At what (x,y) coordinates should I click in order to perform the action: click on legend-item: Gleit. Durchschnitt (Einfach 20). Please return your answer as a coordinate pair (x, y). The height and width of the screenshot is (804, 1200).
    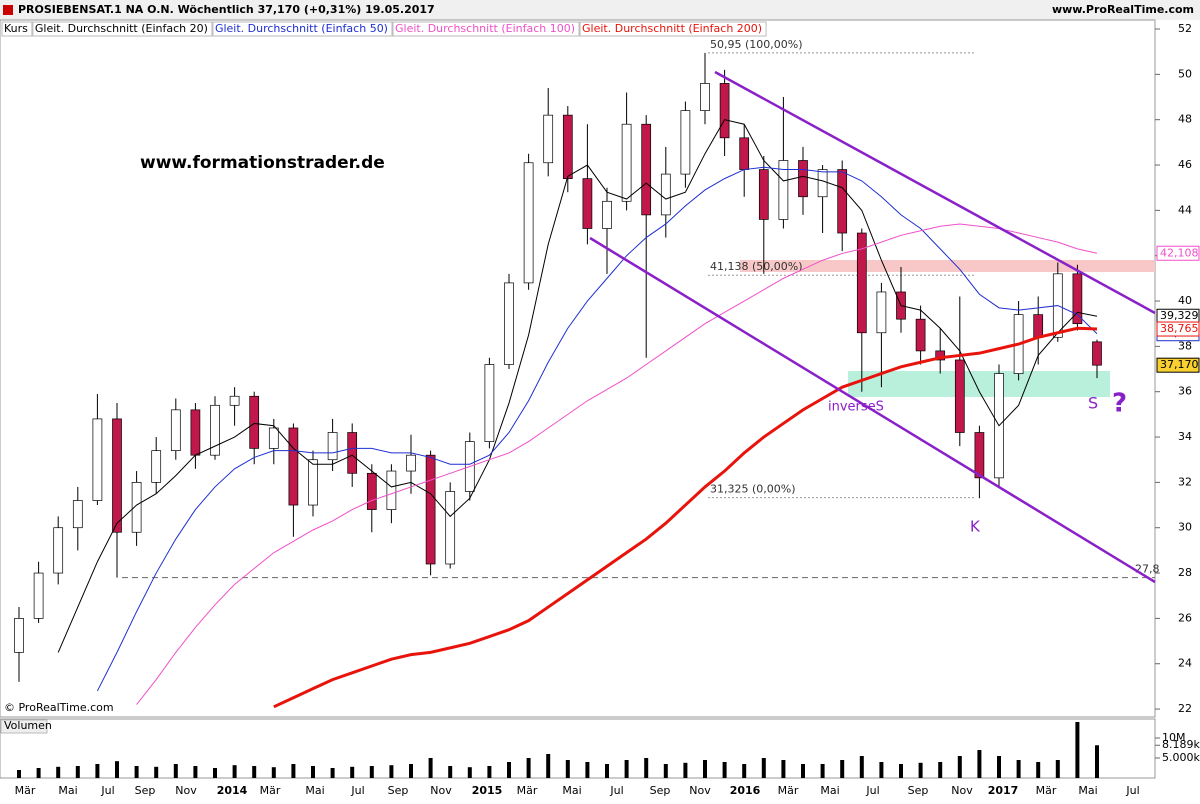
    Looking at the image, I should click on (121, 28).